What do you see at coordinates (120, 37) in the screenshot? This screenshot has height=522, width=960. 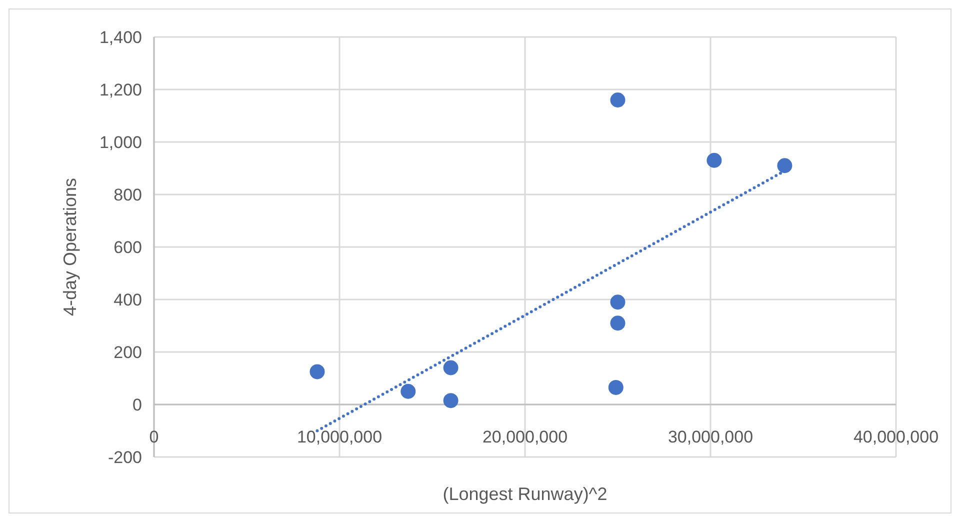 I see `y-tick-label: 1,400` at bounding box center [120, 37].